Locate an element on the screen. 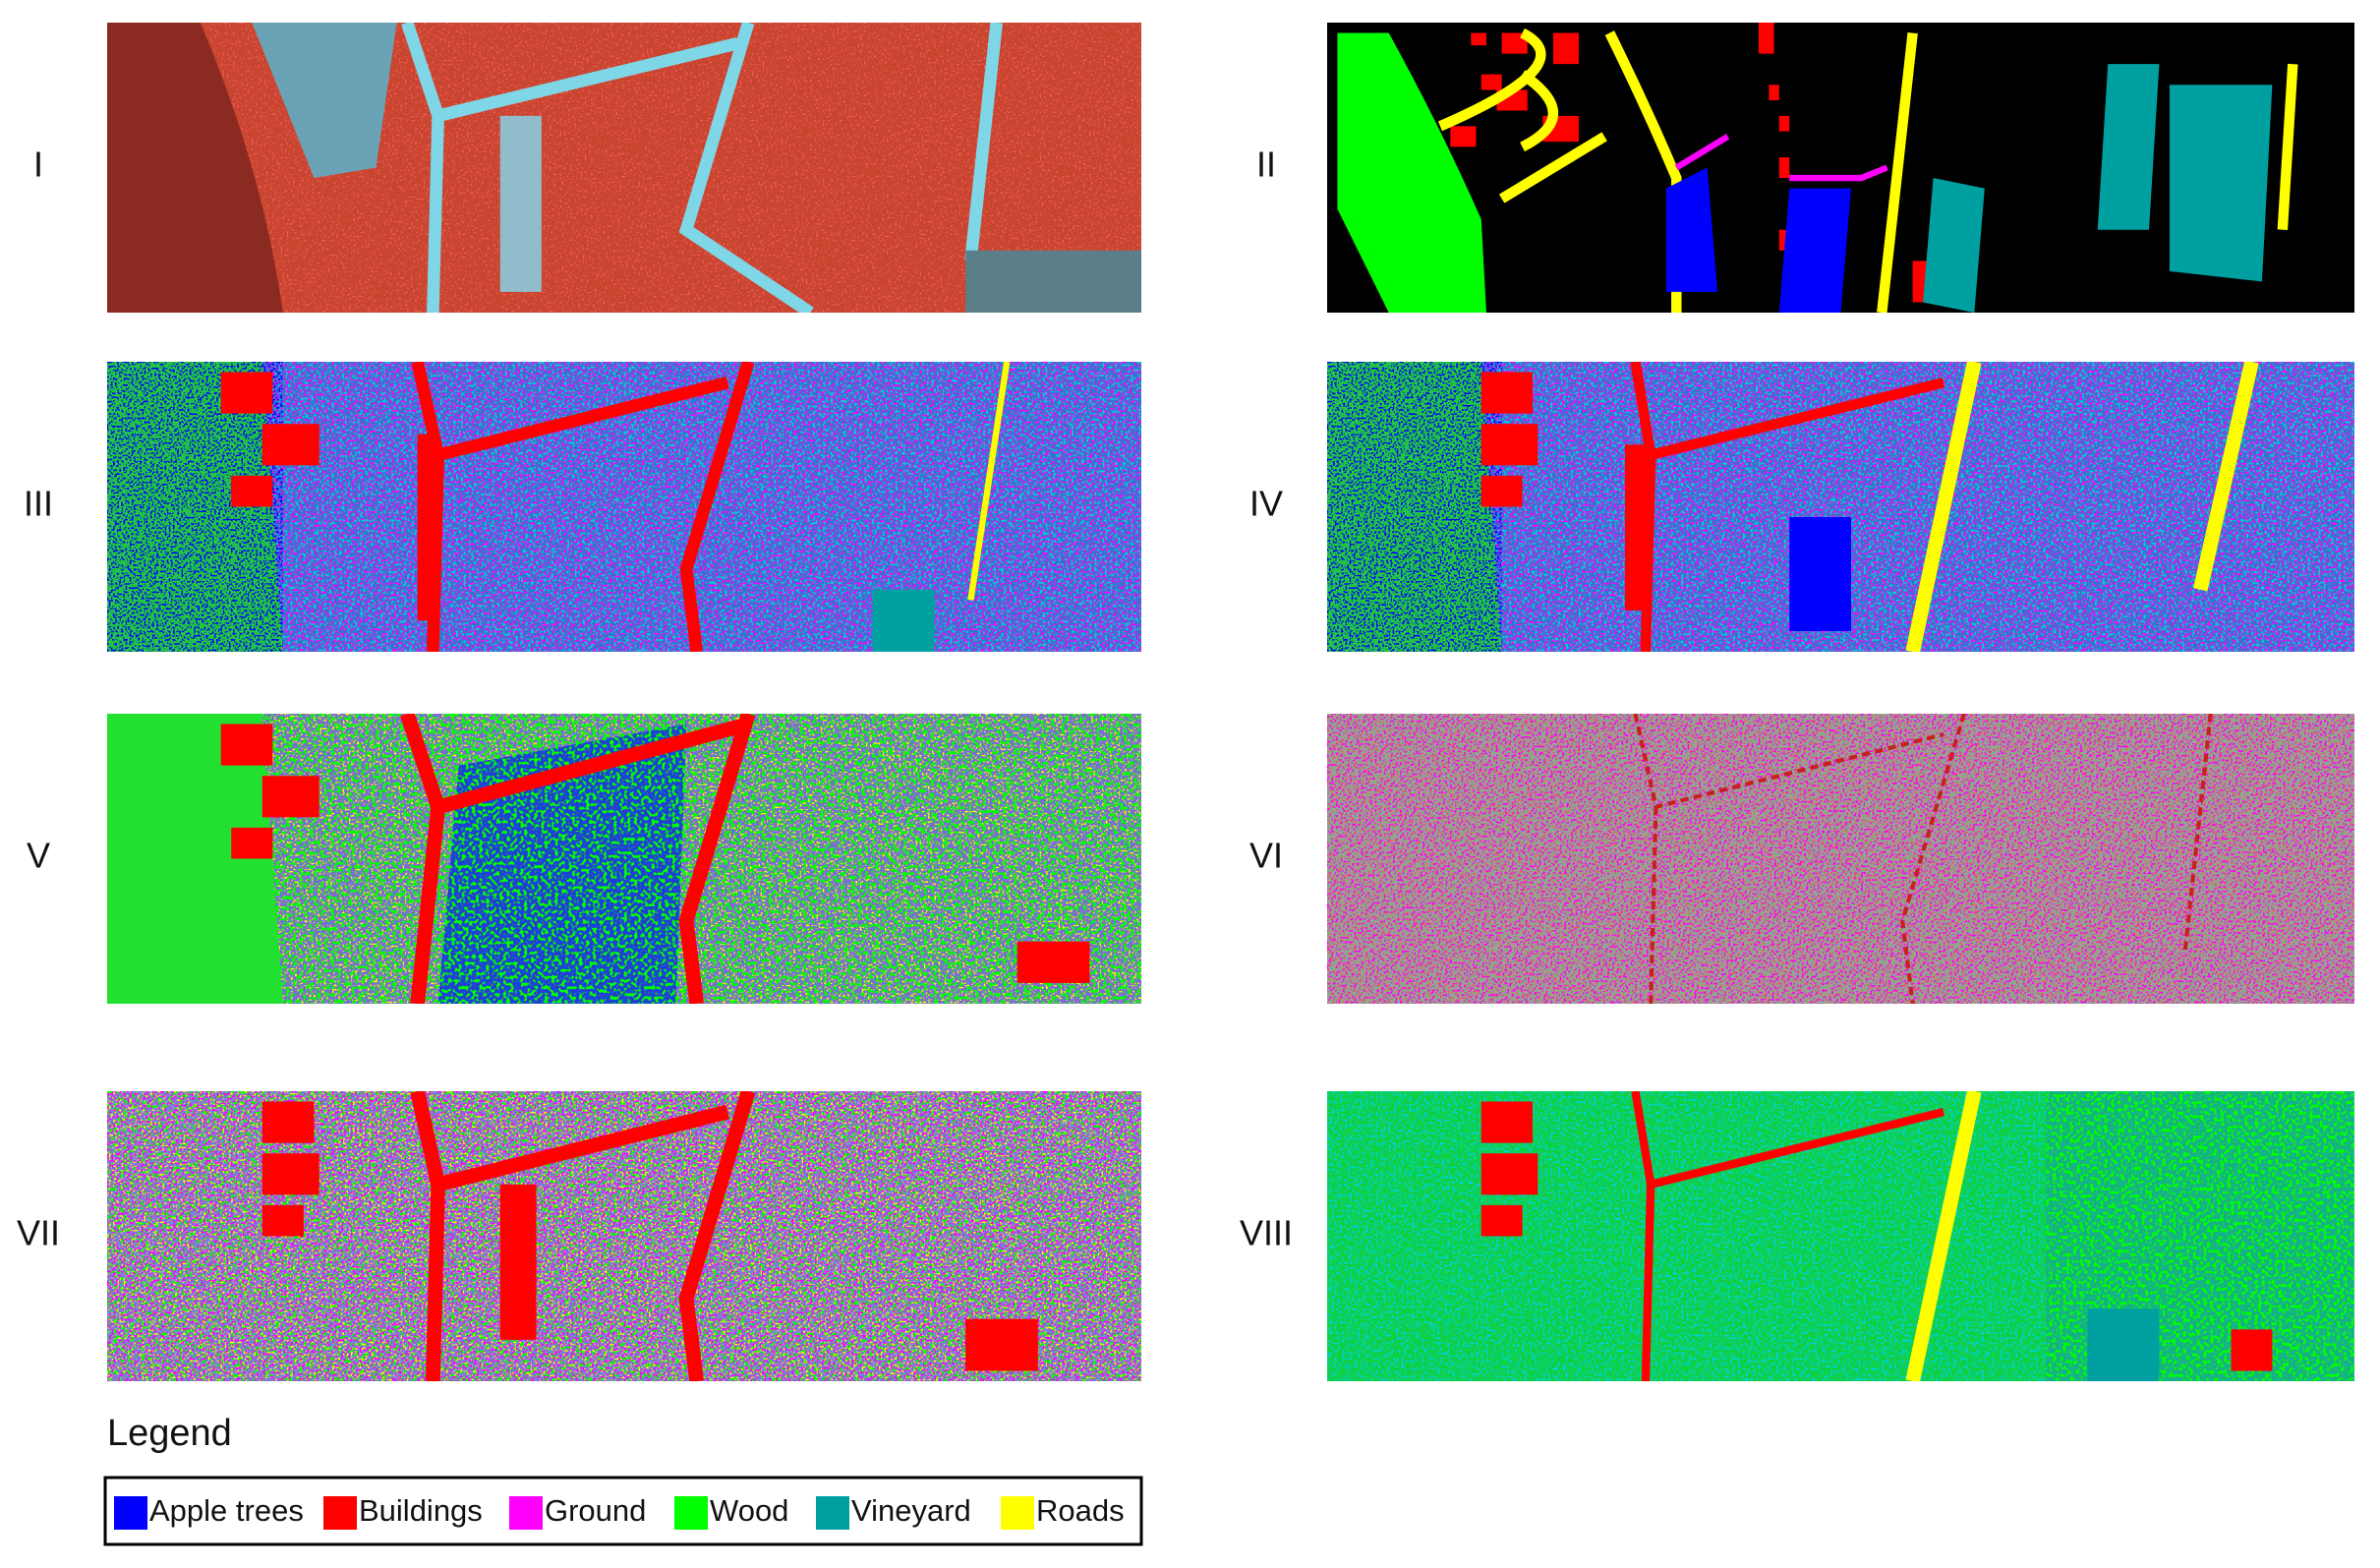 This screenshot has height=1568, width=2380. legend-label: Wood is located at coordinates (749, 1510).